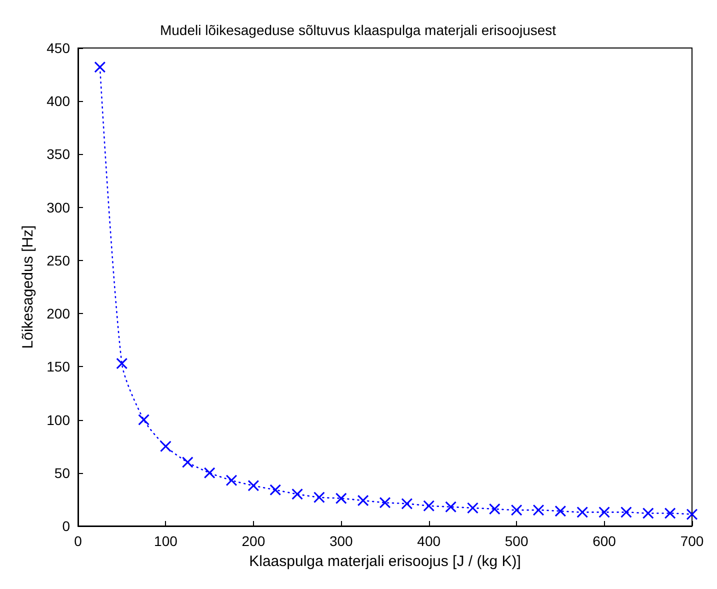 Image resolution: width=717 pixels, height=589 pixels. Describe the element at coordinates (58, 48) in the screenshot. I see `y-tick-label: 450` at that location.